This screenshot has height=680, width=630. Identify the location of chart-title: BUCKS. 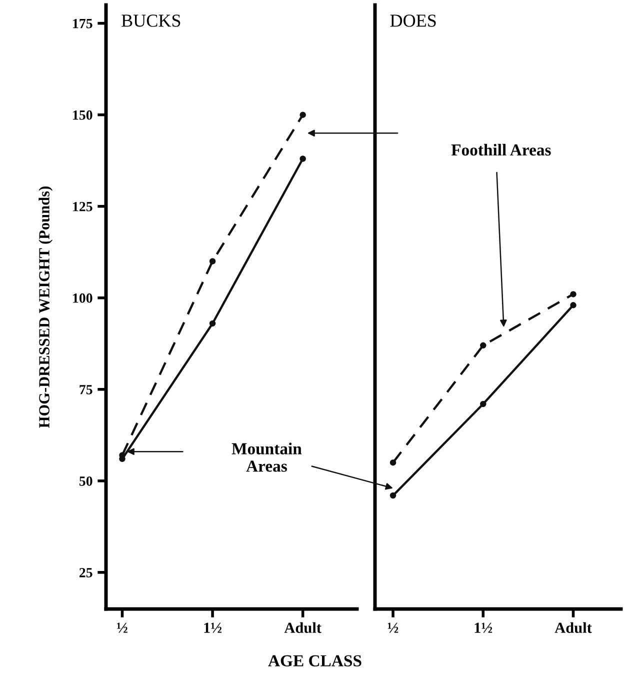
(151, 20).